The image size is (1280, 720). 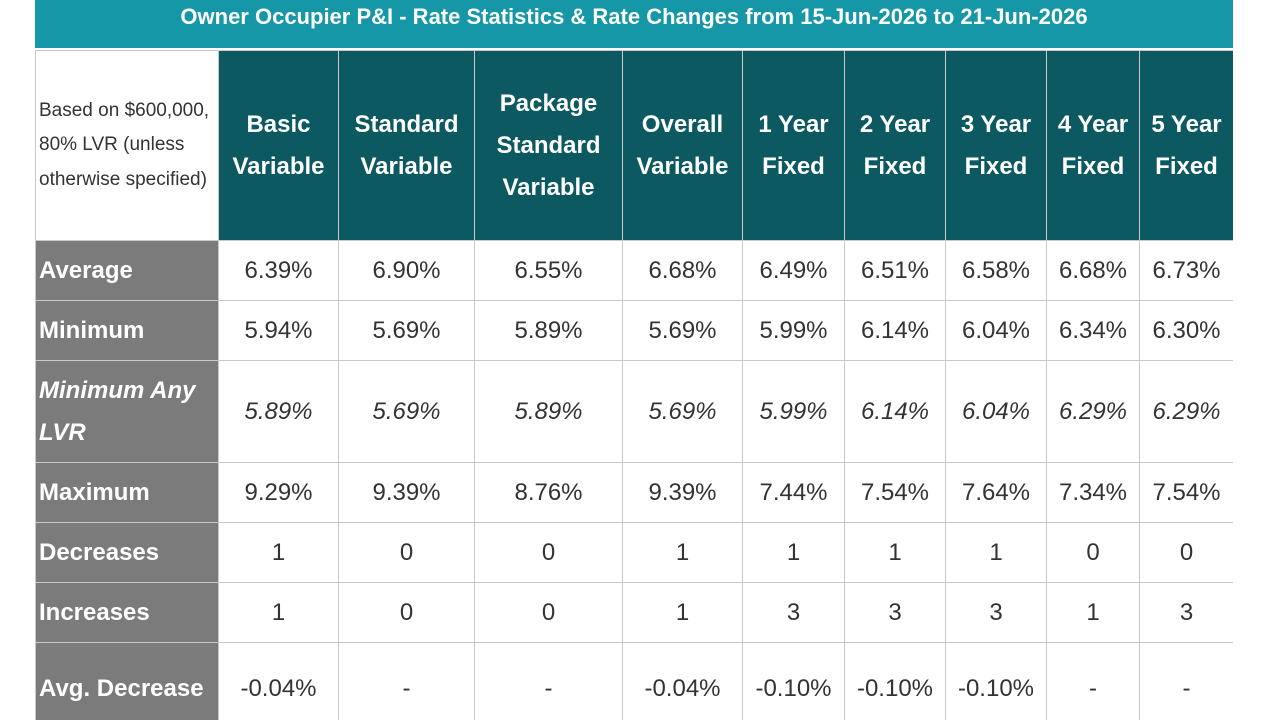 I want to click on column-header: Package Standard Variable, so click(x=548, y=145).